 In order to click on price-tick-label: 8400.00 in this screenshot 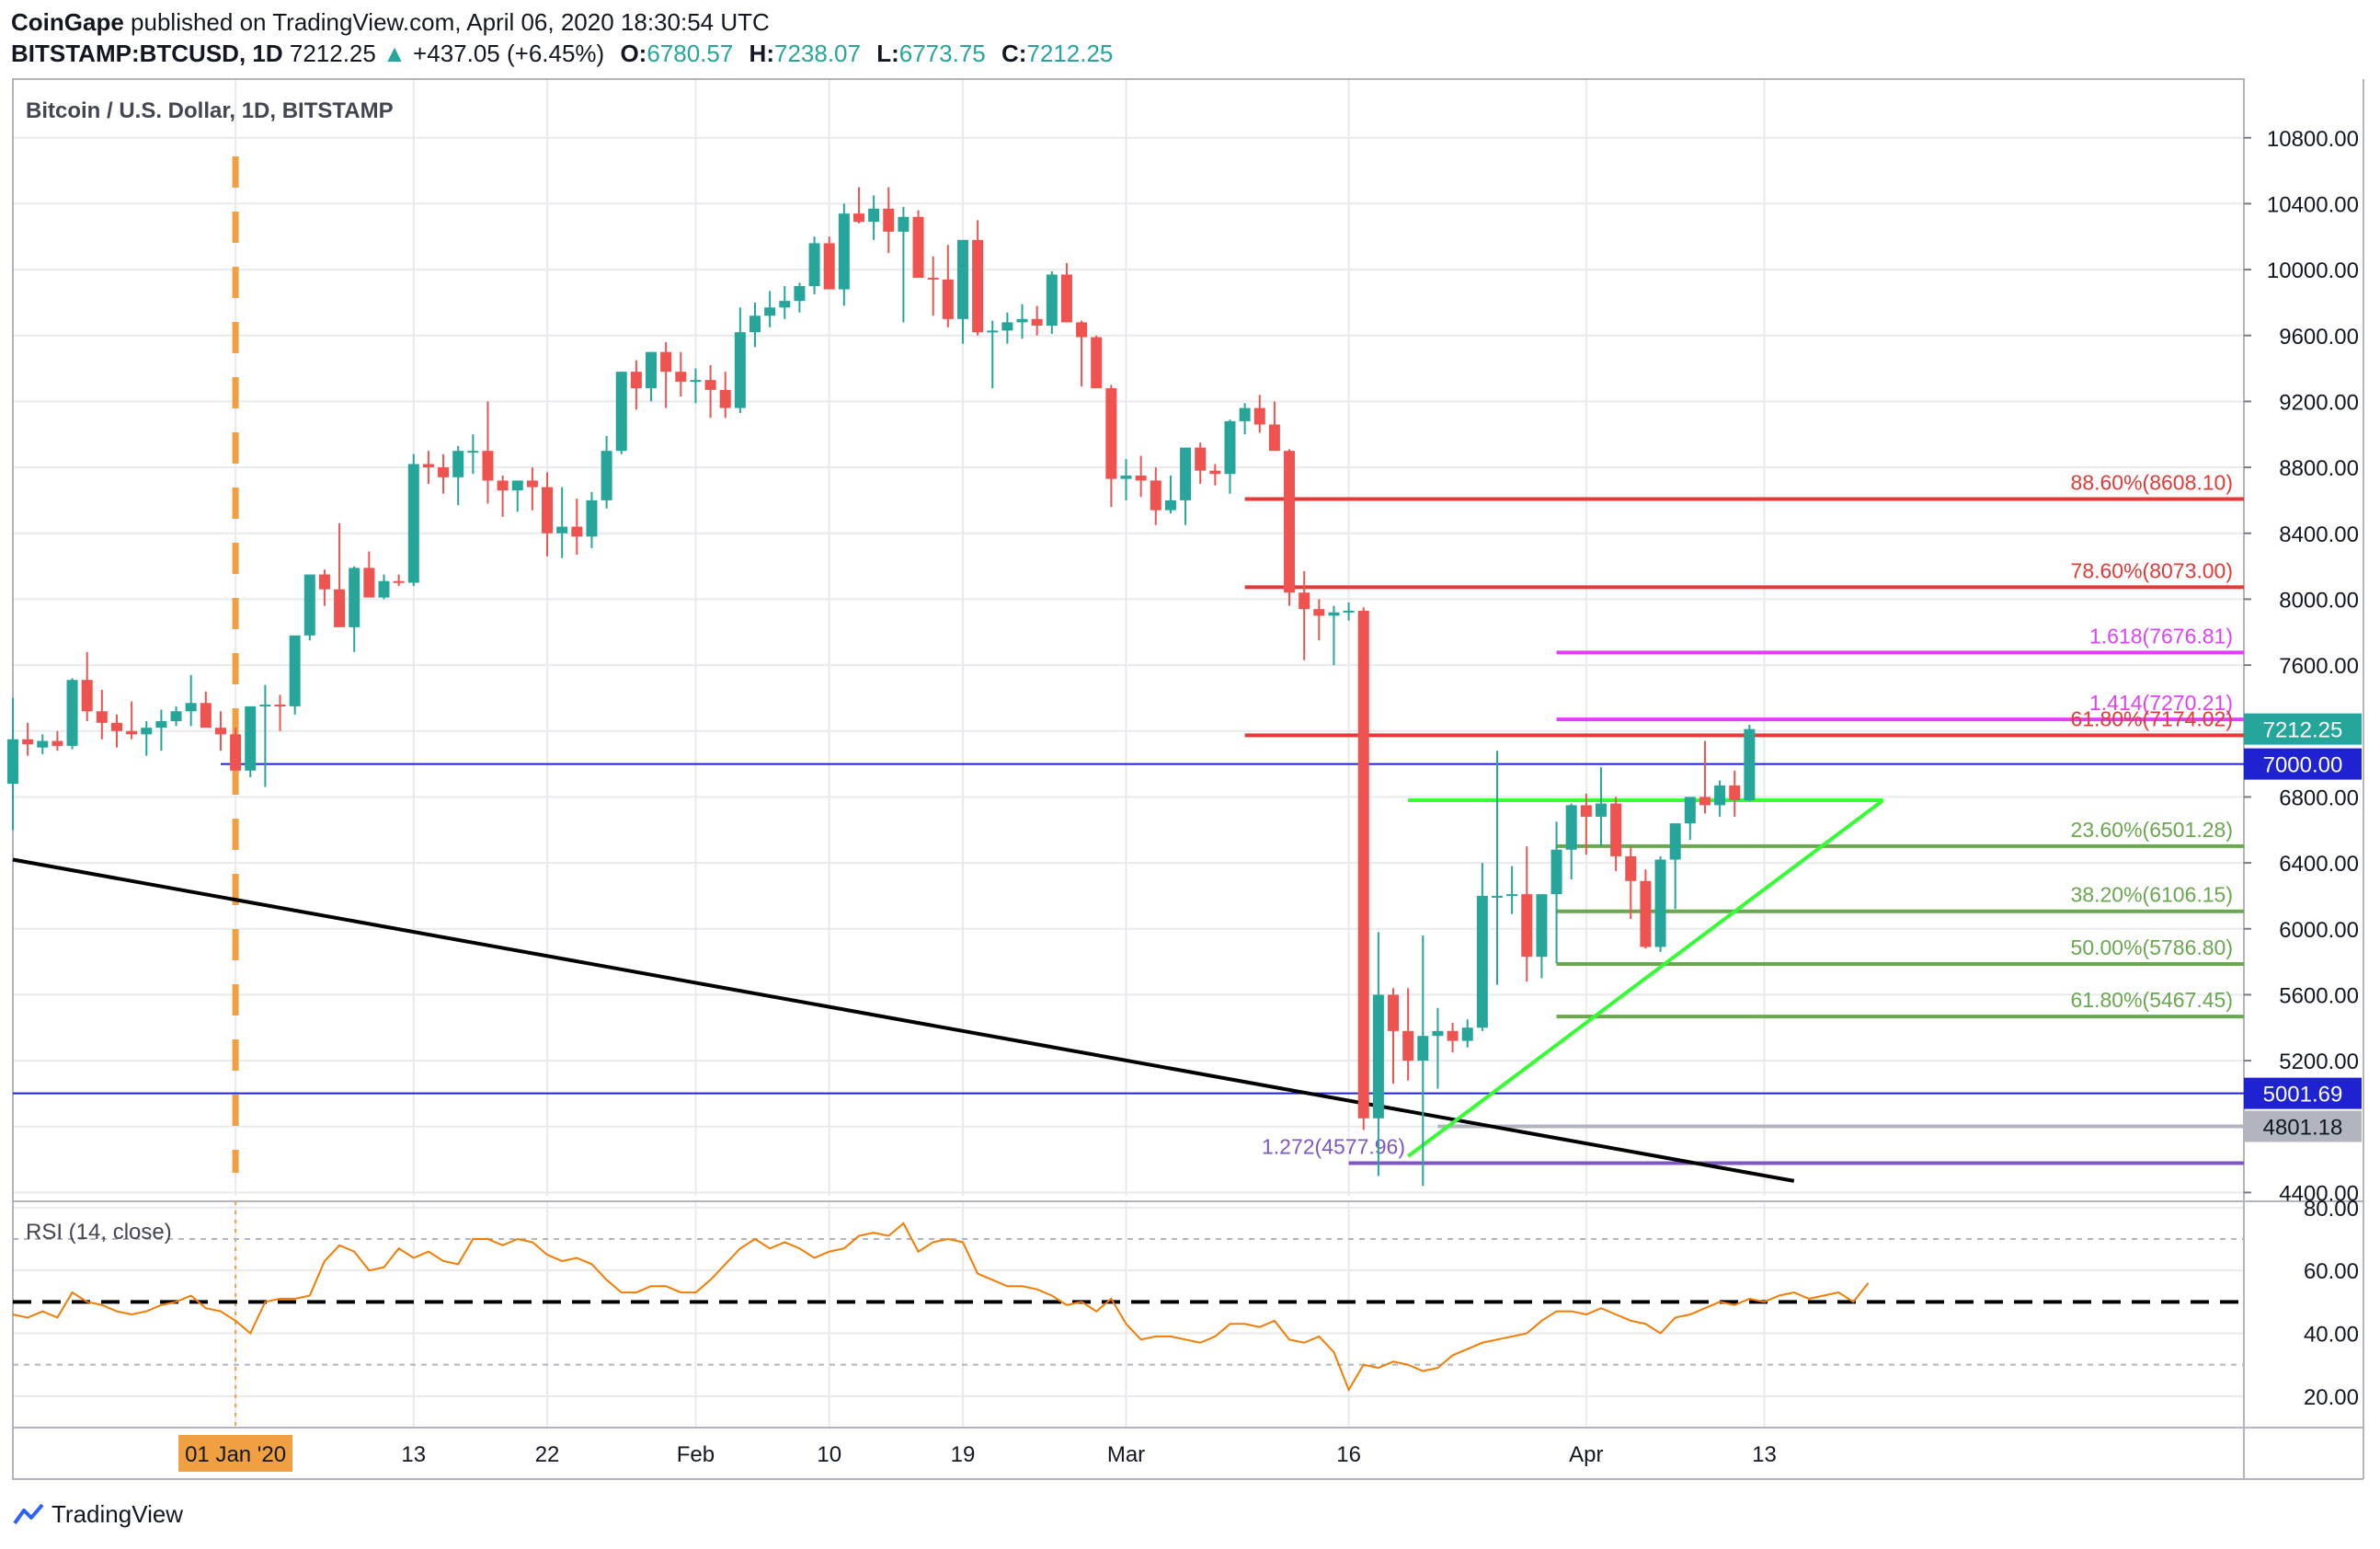, I will do `click(2319, 534)`.